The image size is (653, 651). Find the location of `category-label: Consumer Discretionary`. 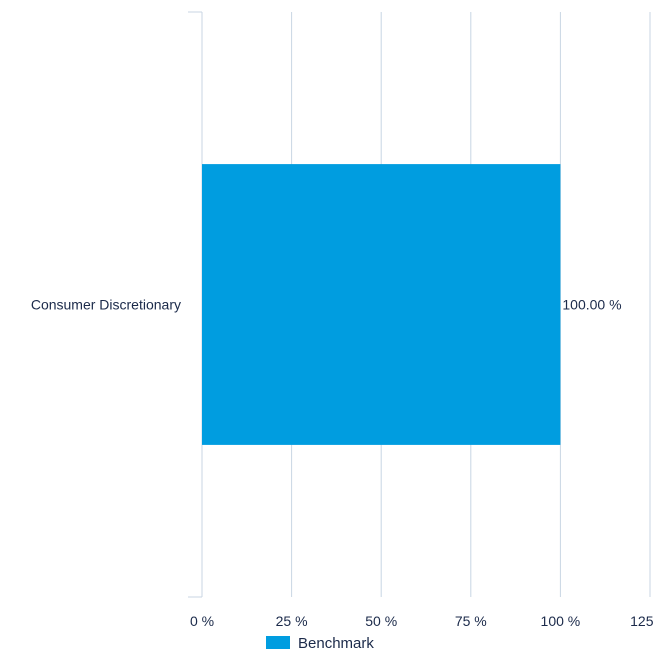

category-label: Consumer Discretionary is located at coordinates (106, 305).